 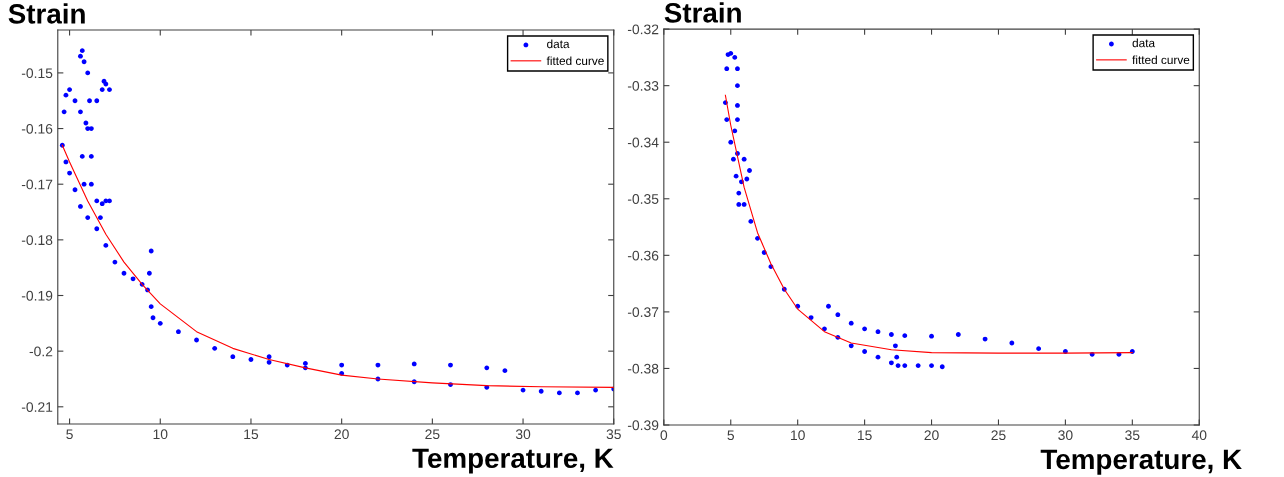 I want to click on x-tick-label: 40, so click(x=1199, y=435).